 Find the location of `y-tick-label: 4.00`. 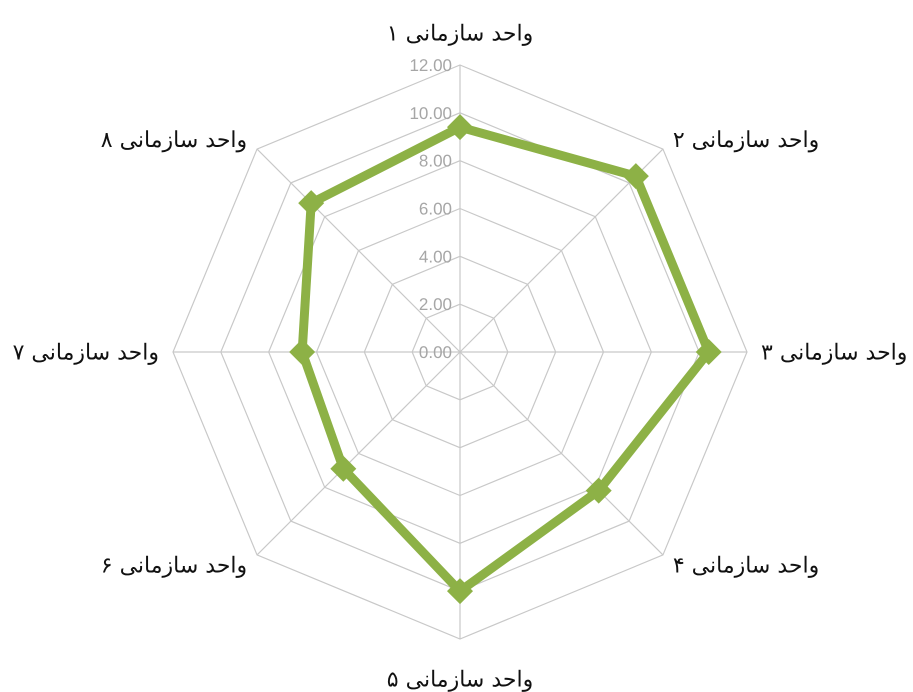

y-tick-label: 4.00 is located at coordinates (435, 256).